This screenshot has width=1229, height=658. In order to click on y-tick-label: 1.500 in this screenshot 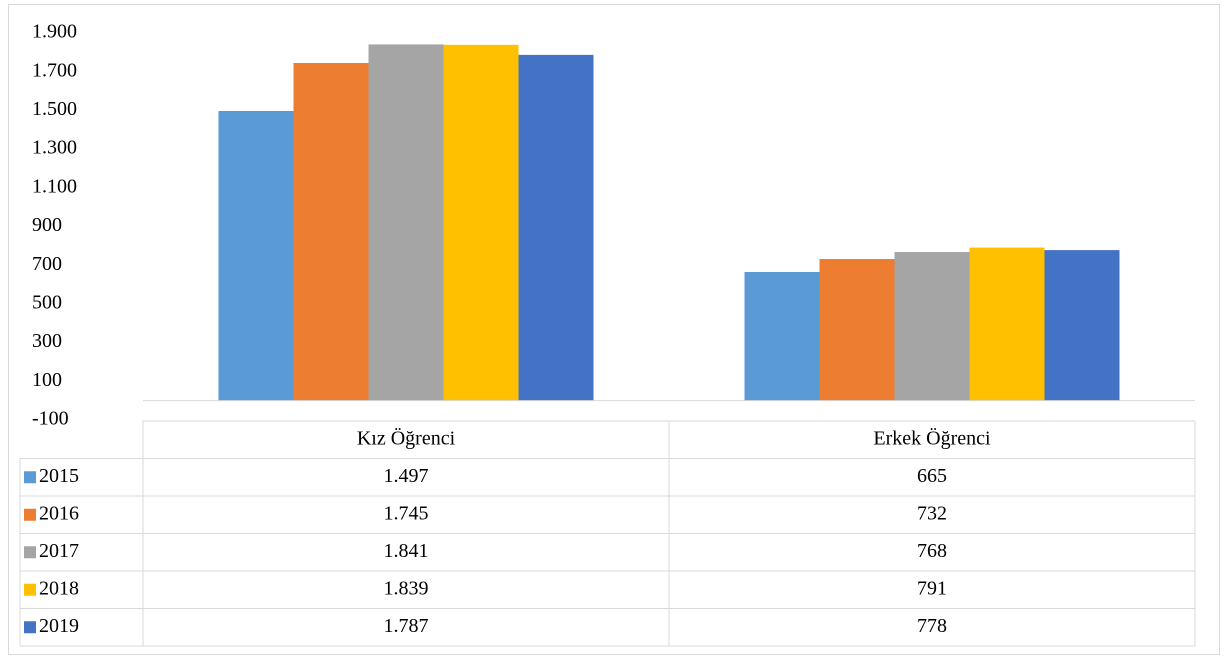, I will do `click(54, 109)`.